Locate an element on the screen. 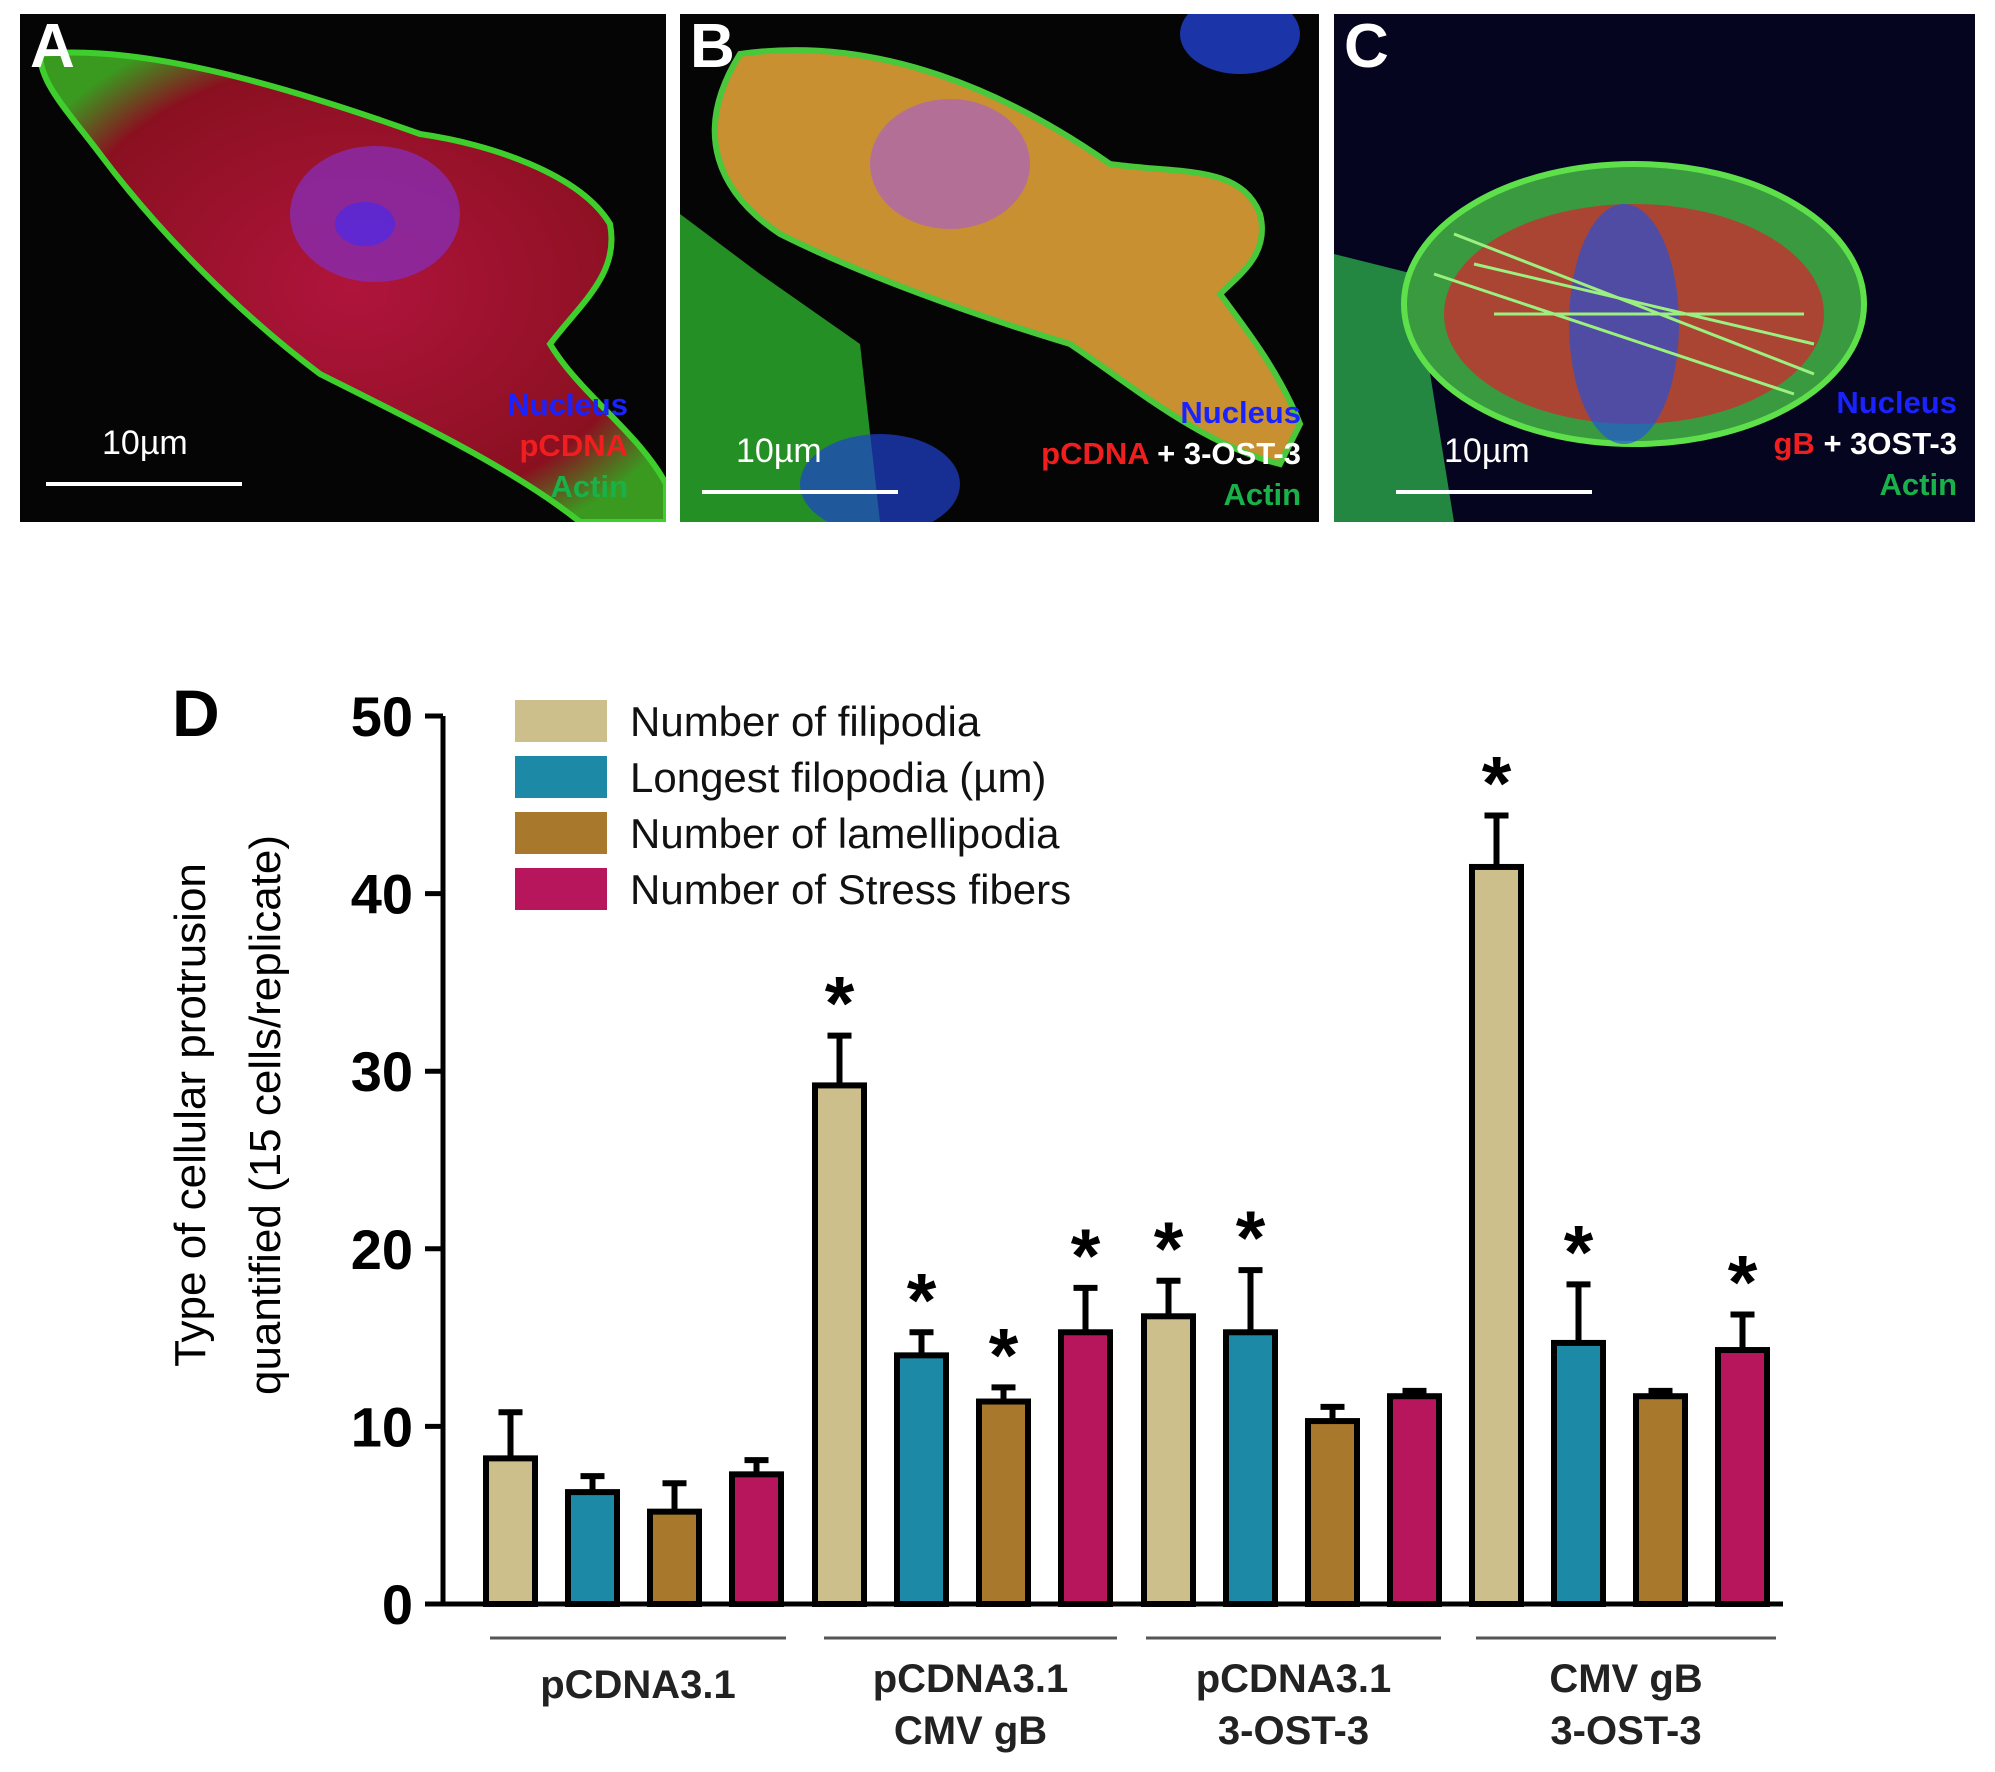 The height and width of the screenshot is (1772, 1995). micrograph-panel-a: A 10µm Nucleus pCDNA Actin is located at coordinates (343, 268).